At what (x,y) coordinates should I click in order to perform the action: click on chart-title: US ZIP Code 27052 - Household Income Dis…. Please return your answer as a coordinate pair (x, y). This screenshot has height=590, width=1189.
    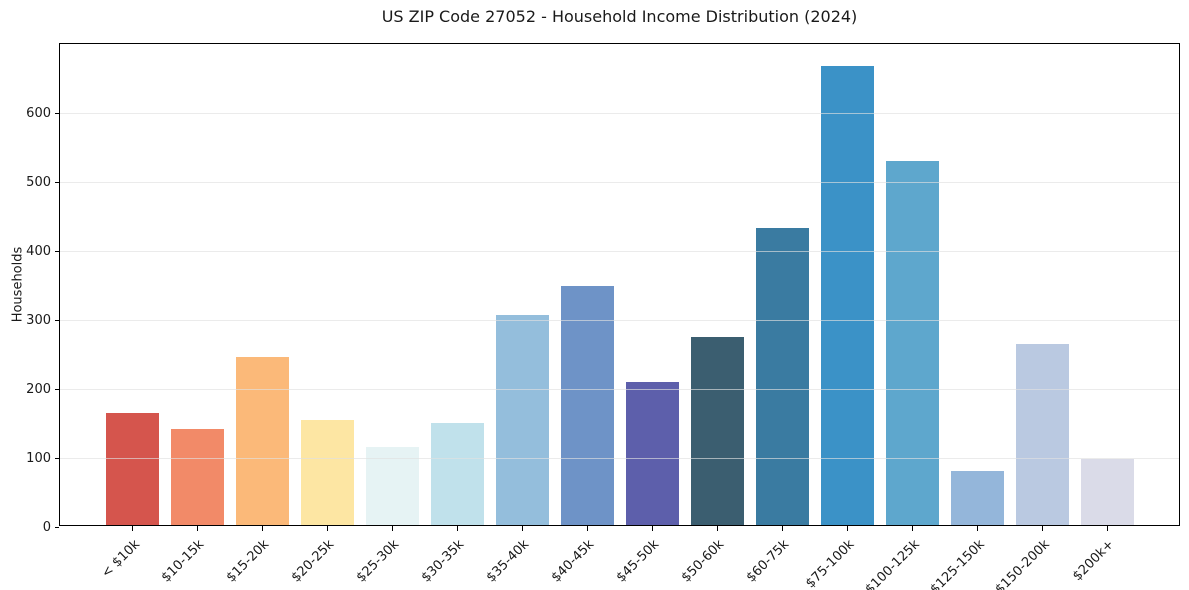
    Looking at the image, I should click on (619, 16).